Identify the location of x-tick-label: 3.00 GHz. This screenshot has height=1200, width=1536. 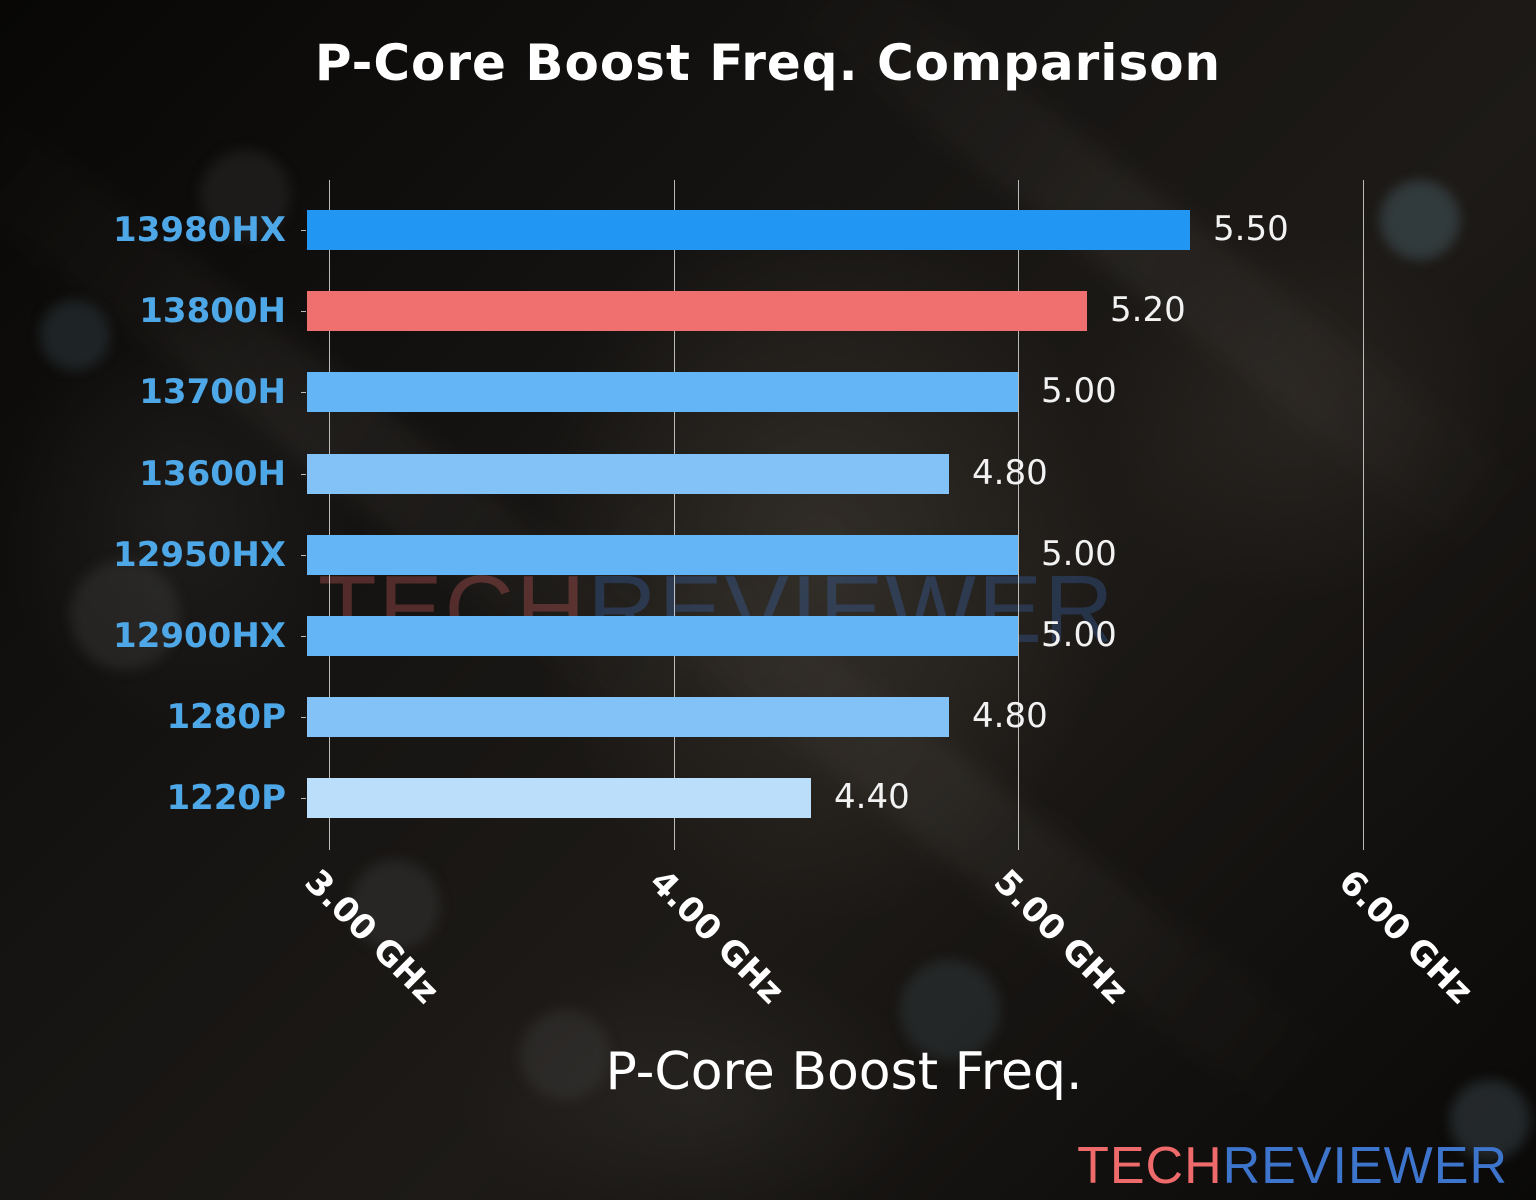
(371, 937).